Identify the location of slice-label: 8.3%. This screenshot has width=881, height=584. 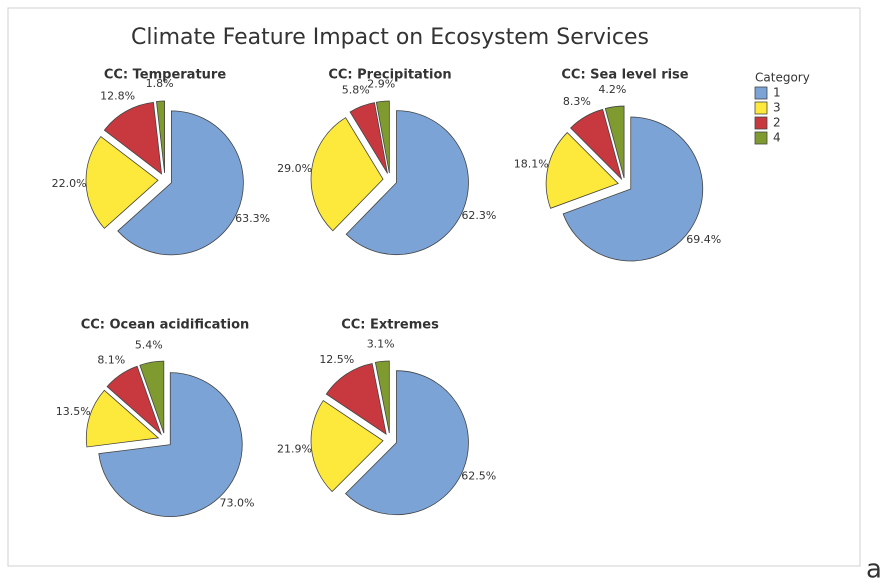
(577, 101).